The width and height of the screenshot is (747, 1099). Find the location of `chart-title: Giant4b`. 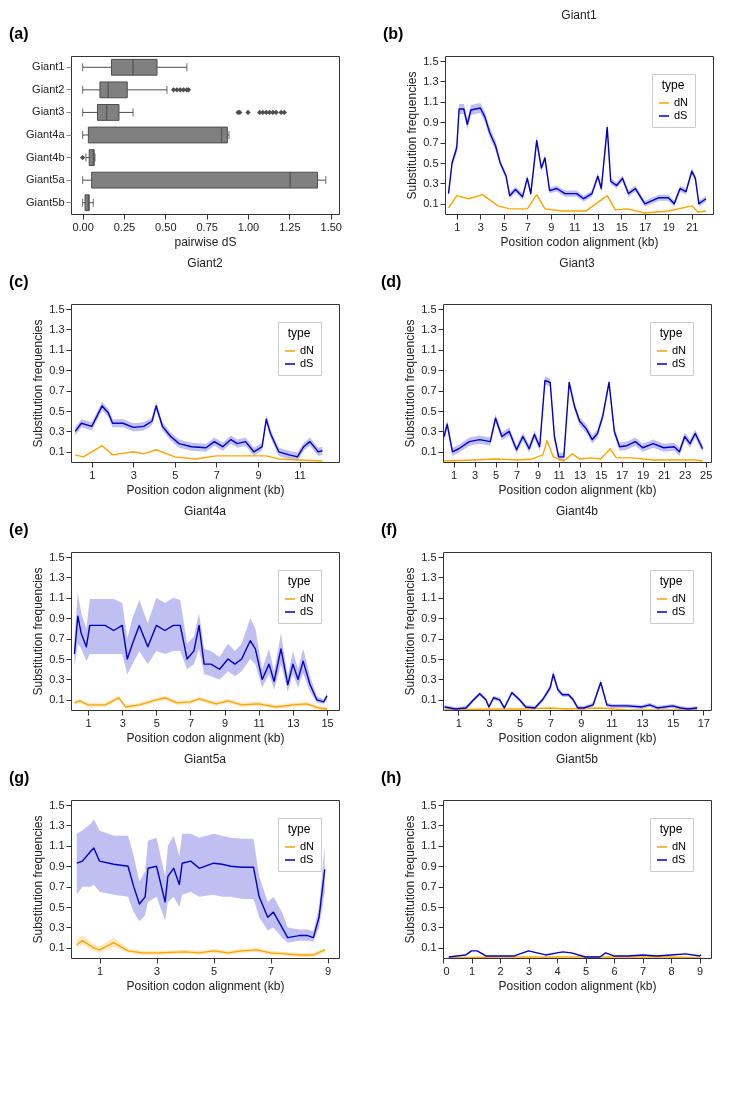

chart-title: Giant4b is located at coordinates (577, 511).